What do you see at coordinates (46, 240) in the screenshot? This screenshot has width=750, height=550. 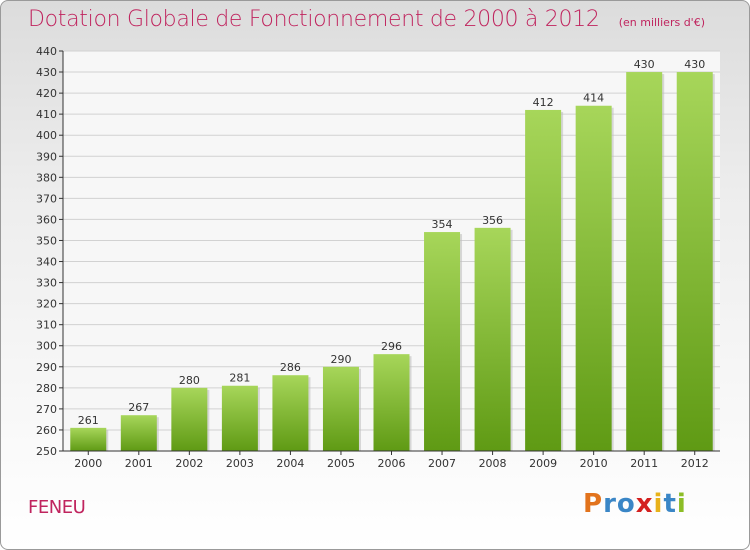 I see `y-tick-label: 350` at bounding box center [46, 240].